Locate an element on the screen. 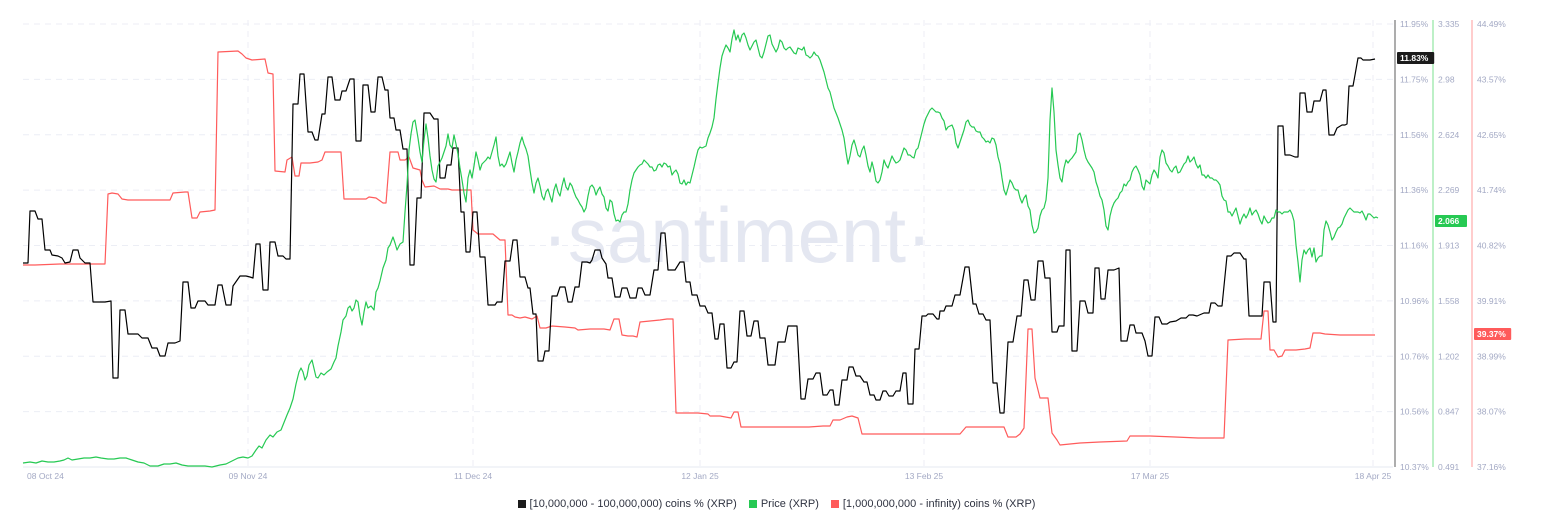  legend-label: Price (XRP) is located at coordinates (789, 504).